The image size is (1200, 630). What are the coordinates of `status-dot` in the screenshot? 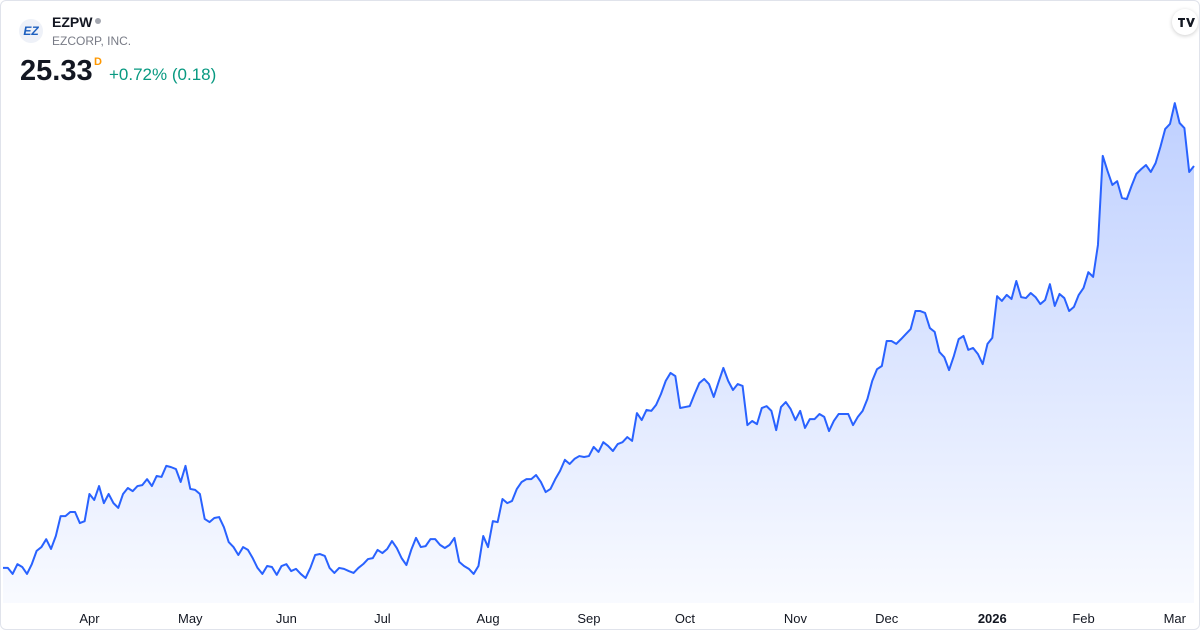 It's located at (98, 21).